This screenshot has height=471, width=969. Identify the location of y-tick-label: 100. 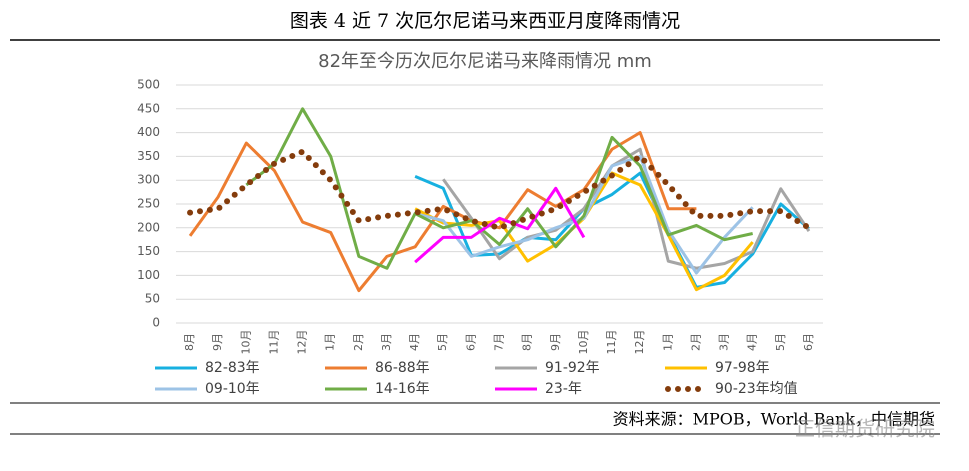
(148, 275).